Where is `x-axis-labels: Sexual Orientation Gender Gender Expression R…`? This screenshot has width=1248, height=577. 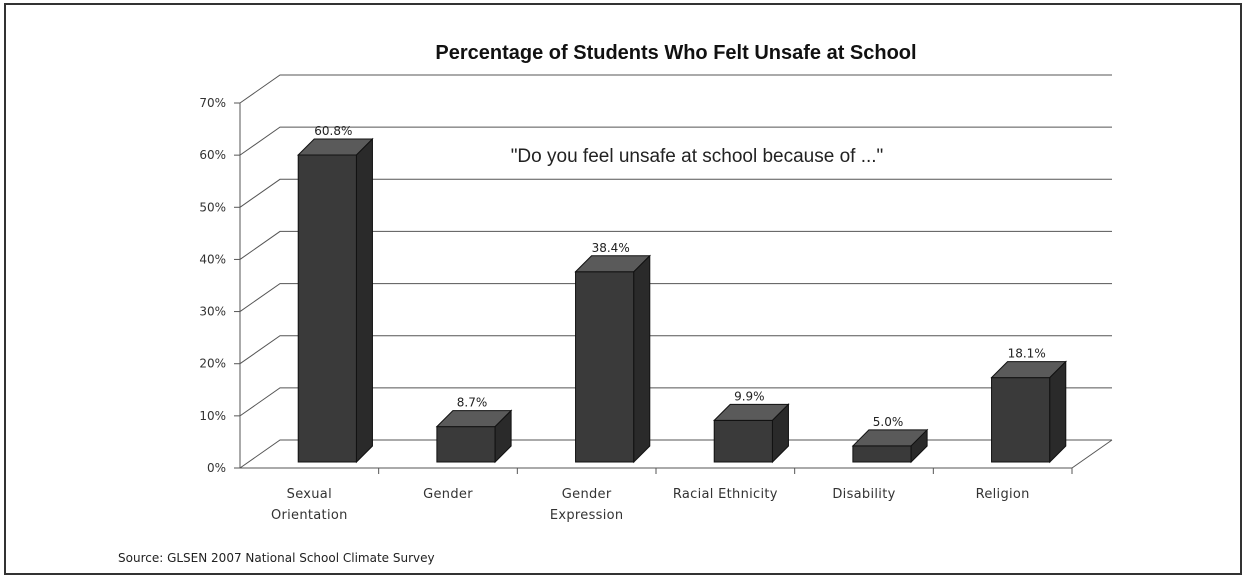
x-axis-labels: Sexual Orientation Gender Gender Expression R… is located at coordinates (672, 495).